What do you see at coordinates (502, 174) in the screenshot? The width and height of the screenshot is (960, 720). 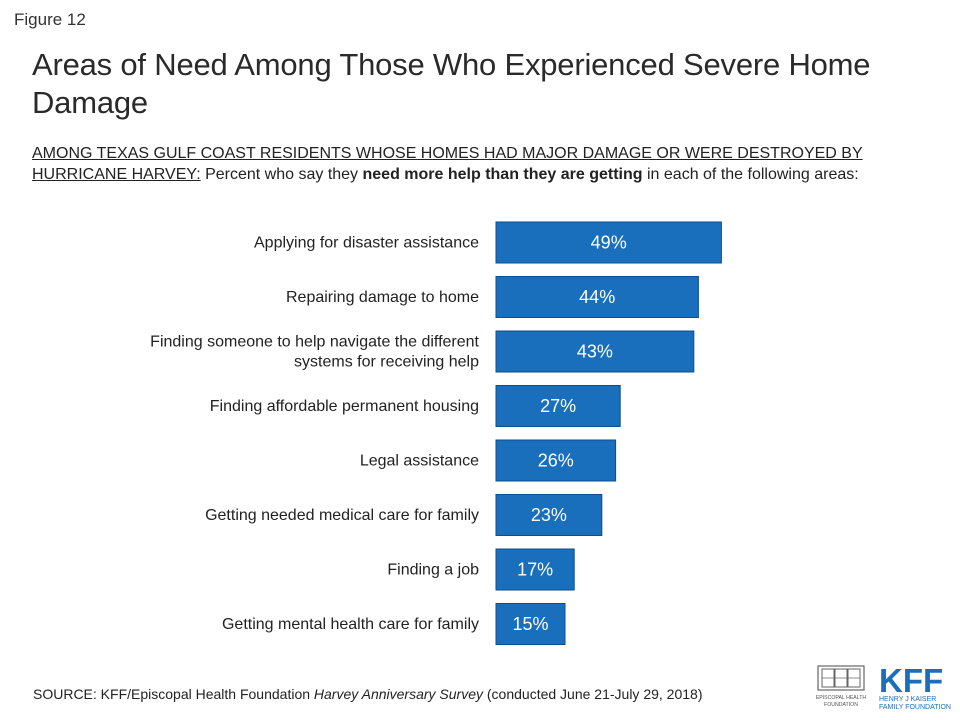 I see `subtitle-emphasis: need more help than they are getting` at bounding box center [502, 174].